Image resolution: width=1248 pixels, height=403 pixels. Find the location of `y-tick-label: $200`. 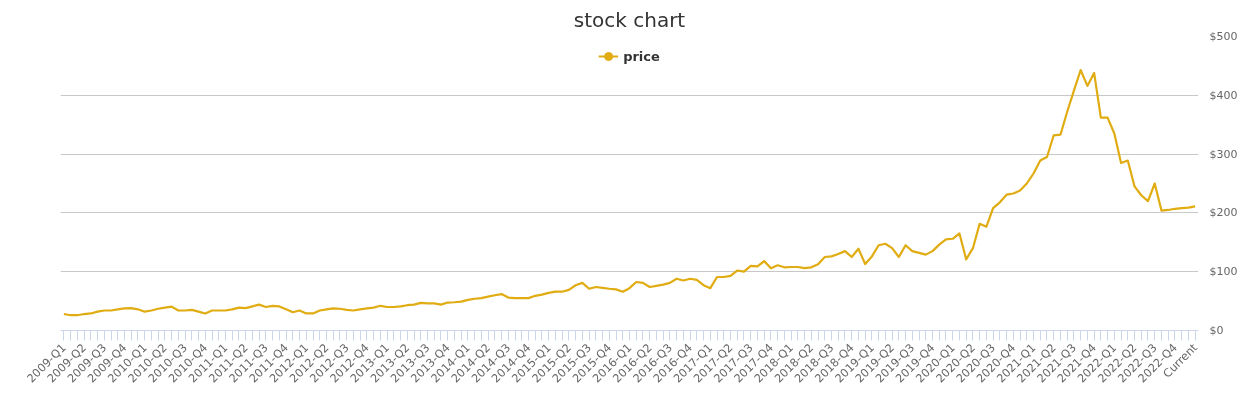

y-tick-label: $200 is located at coordinates (1223, 213).